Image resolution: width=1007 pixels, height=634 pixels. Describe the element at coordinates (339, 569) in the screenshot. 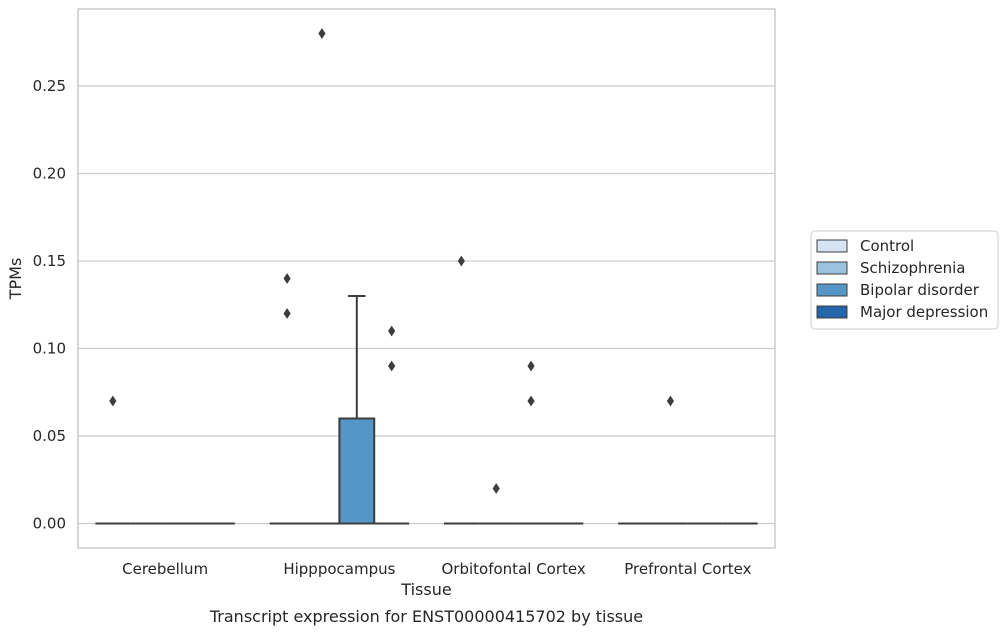

I see `x-tick-label: Hipppocampus` at that location.